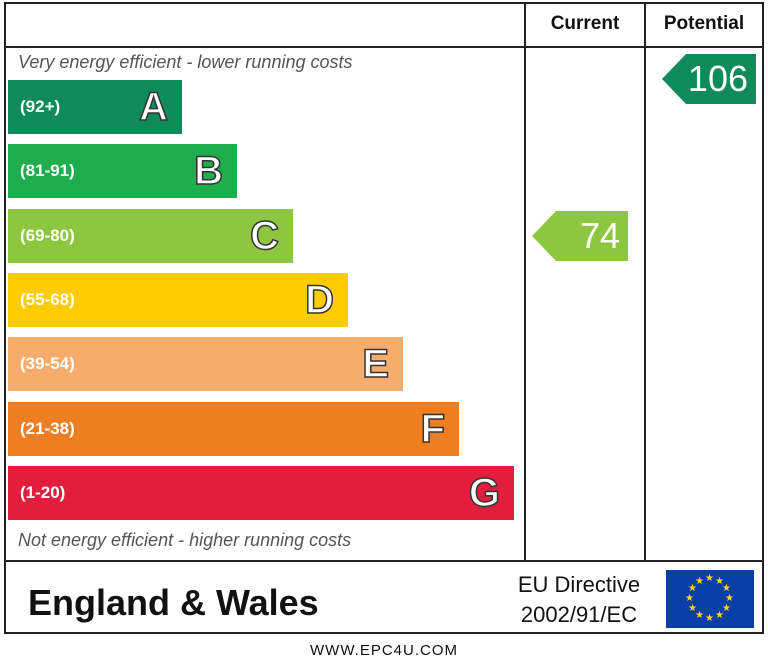 This screenshot has width=768, height=663. I want to click on band-d: (55-68) D, so click(178, 300).